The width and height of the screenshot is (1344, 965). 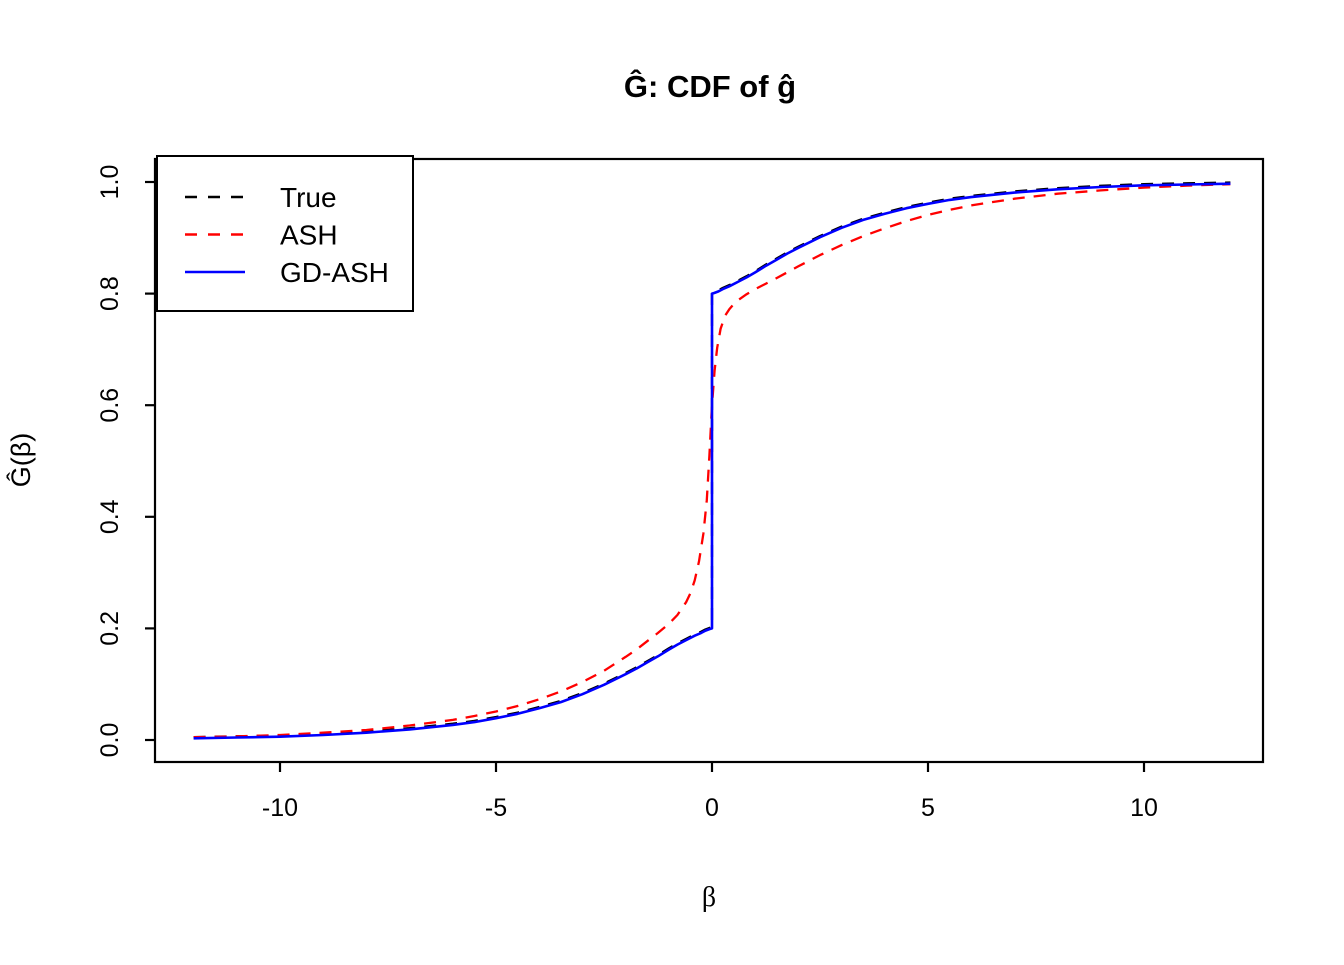 What do you see at coordinates (125, 461) in the screenshot?
I see `y-axis-ticks: 0.0 0.2 0.4 0.6 0.8 1.0` at bounding box center [125, 461].